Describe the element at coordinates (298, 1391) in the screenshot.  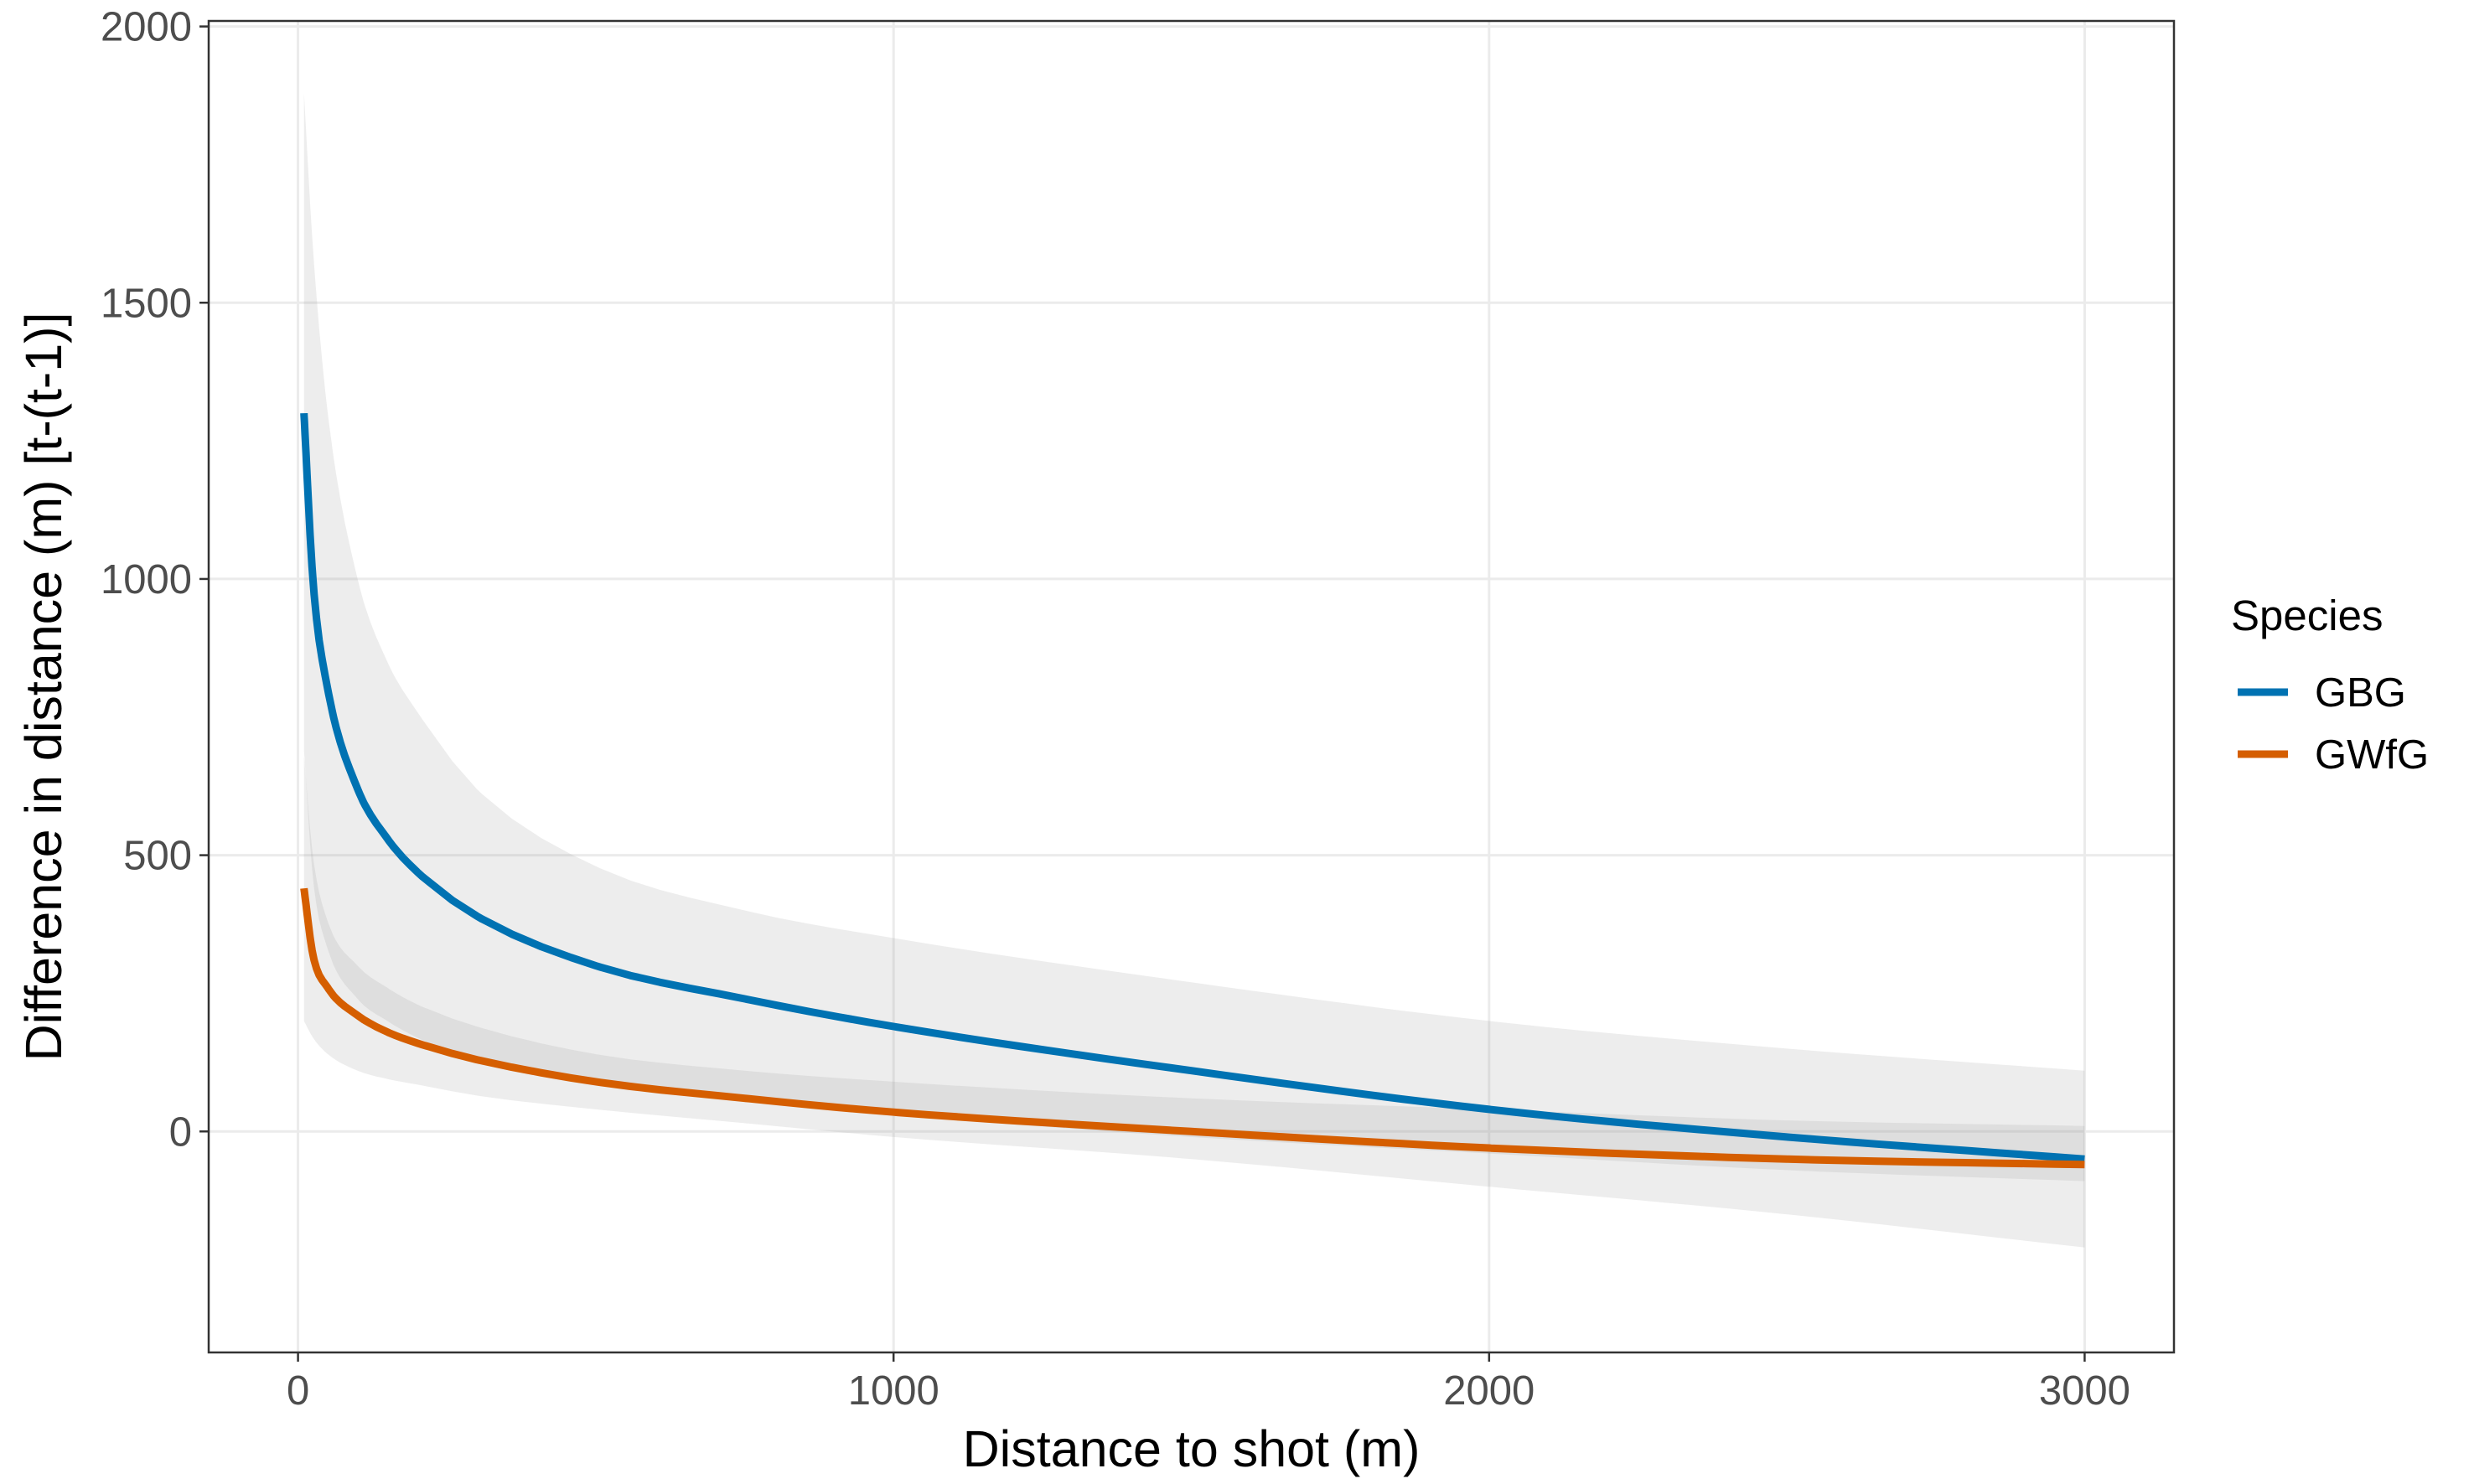
I see `x-tick-label: 0` at that location.